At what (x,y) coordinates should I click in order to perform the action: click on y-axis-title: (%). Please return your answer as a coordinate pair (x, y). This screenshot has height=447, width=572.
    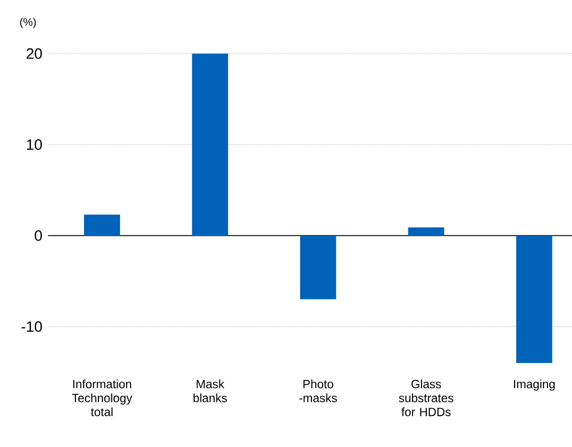
    Looking at the image, I should click on (28, 23).